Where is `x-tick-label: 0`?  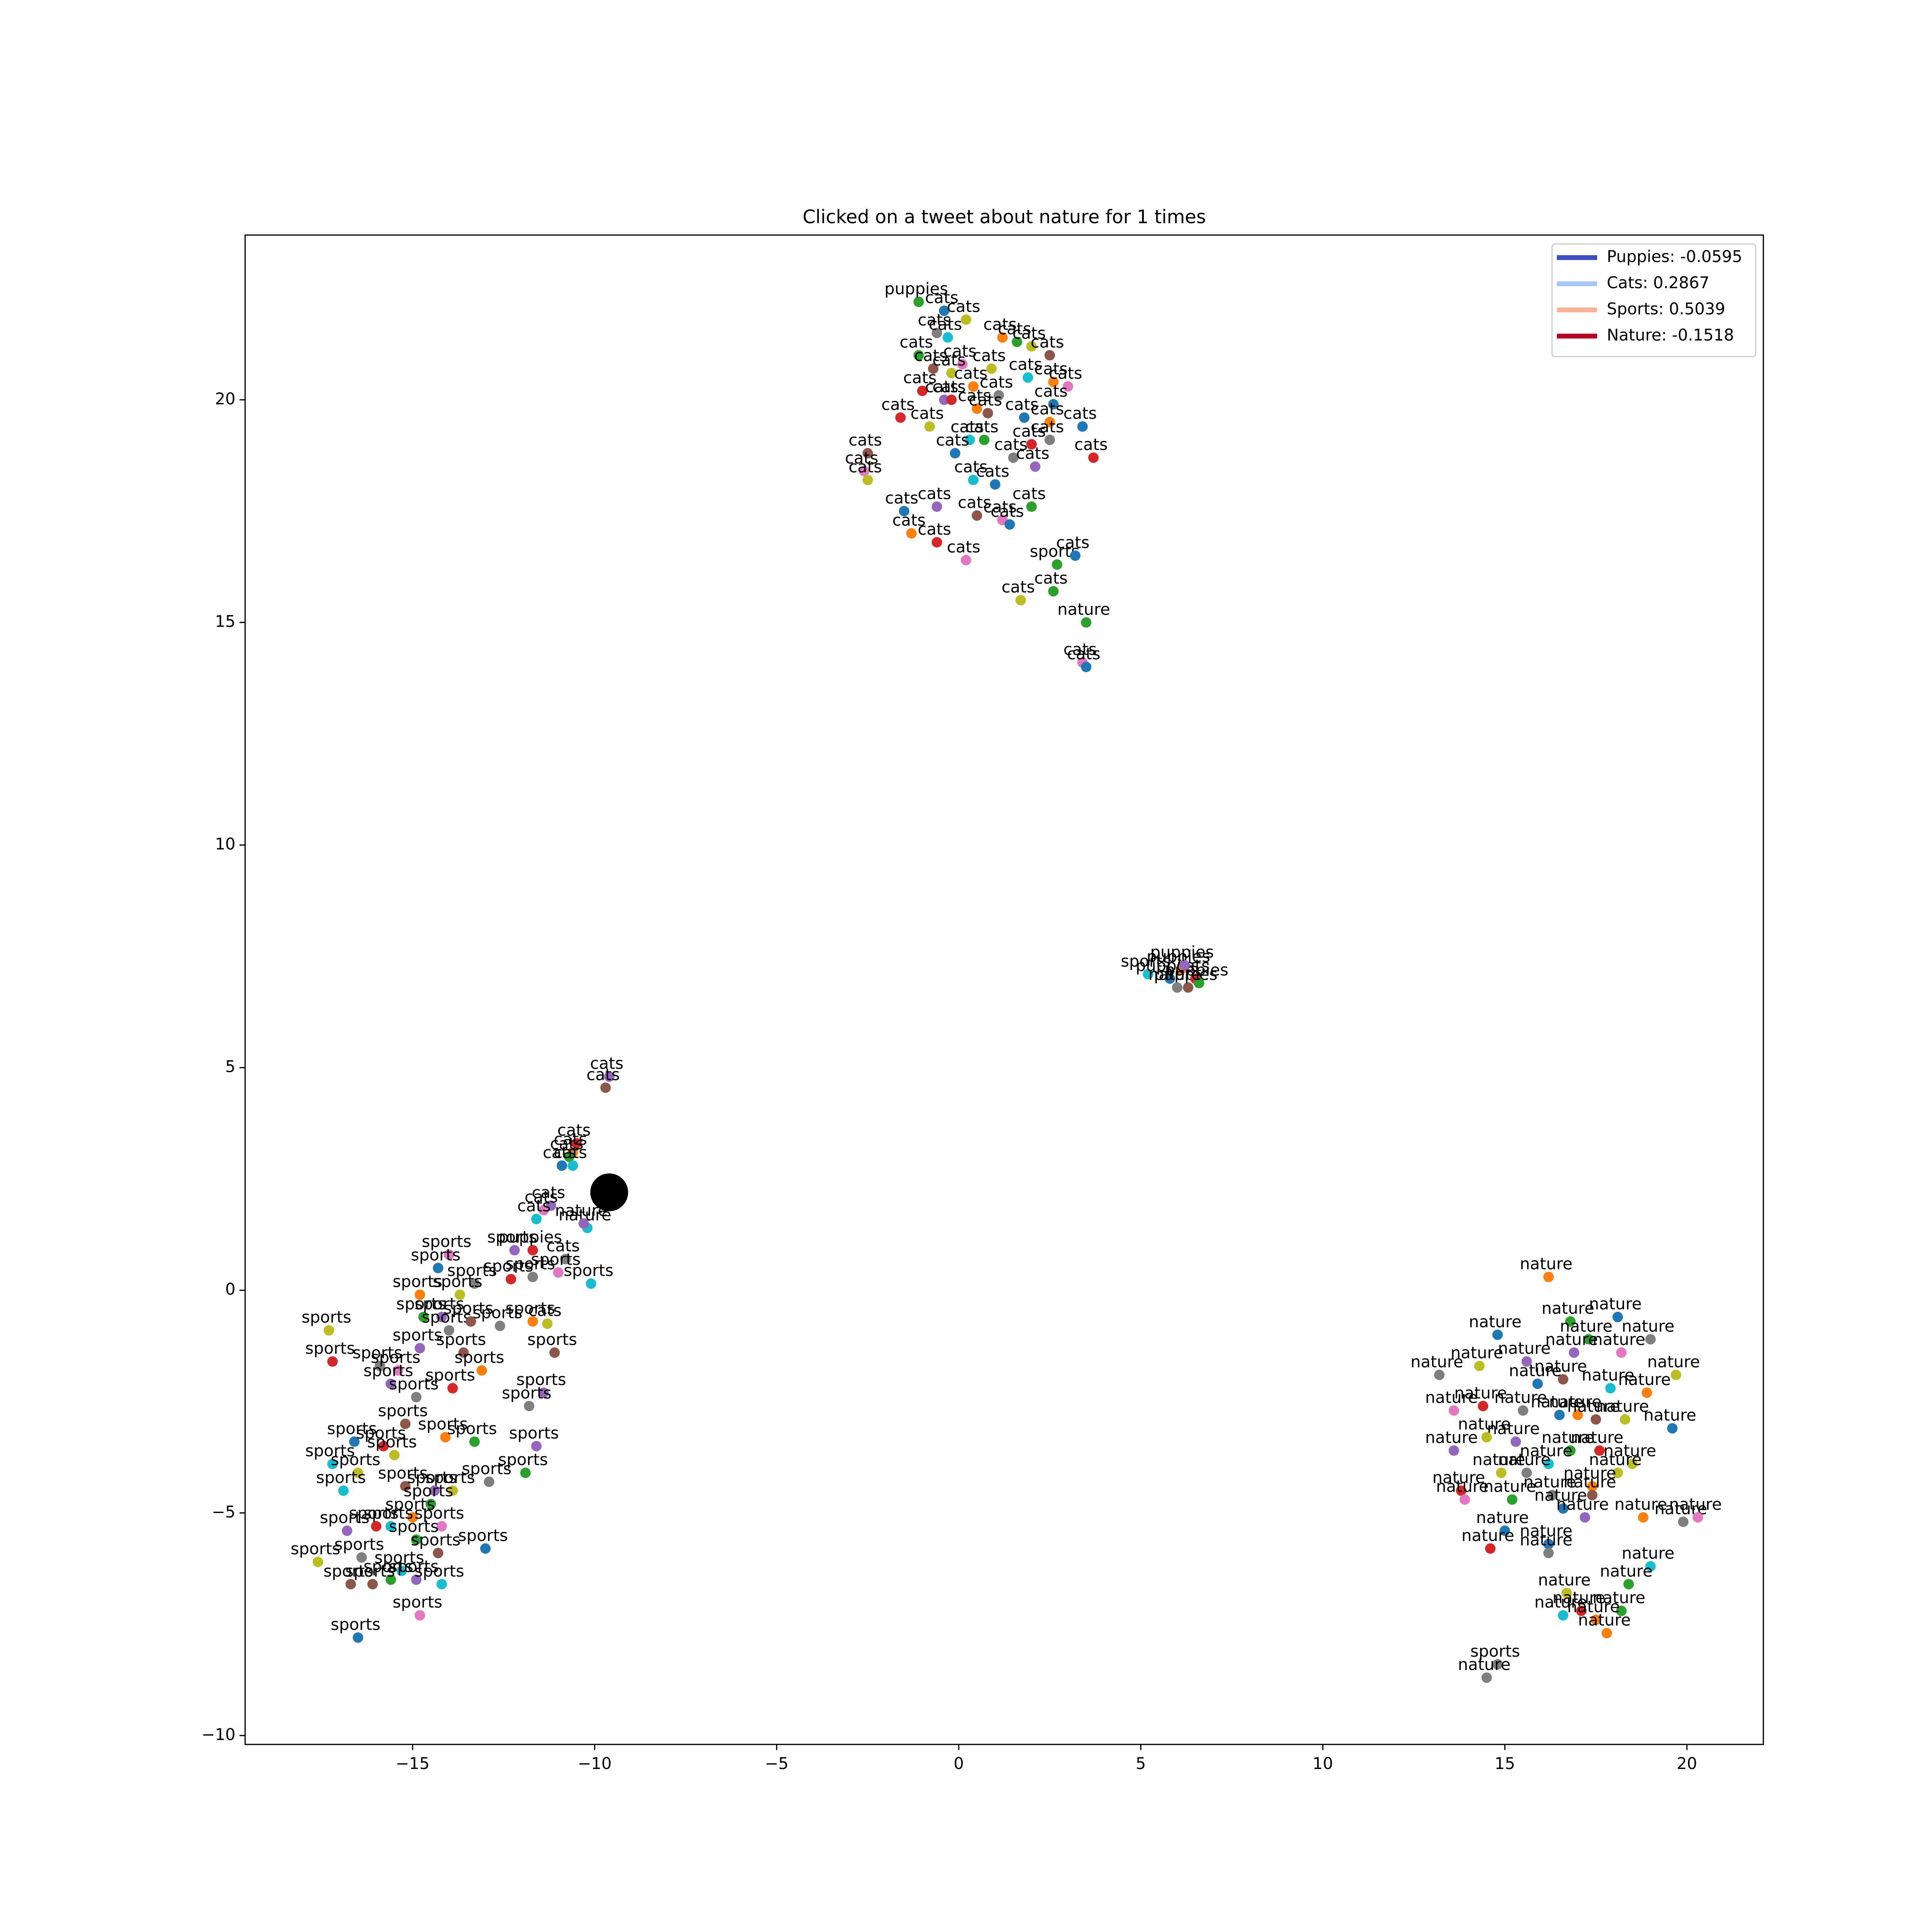 x-tick-label: 0 is located at coordinates (959, 1764).